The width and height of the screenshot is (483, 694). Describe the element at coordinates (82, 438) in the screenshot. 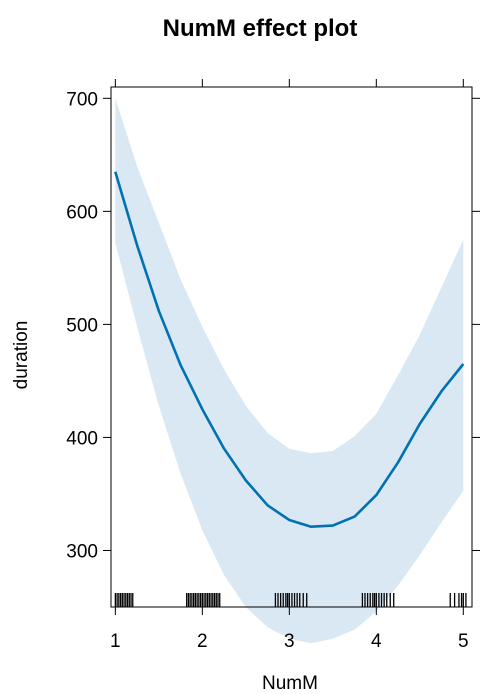

I see `y-tick-label: 400` at that location.